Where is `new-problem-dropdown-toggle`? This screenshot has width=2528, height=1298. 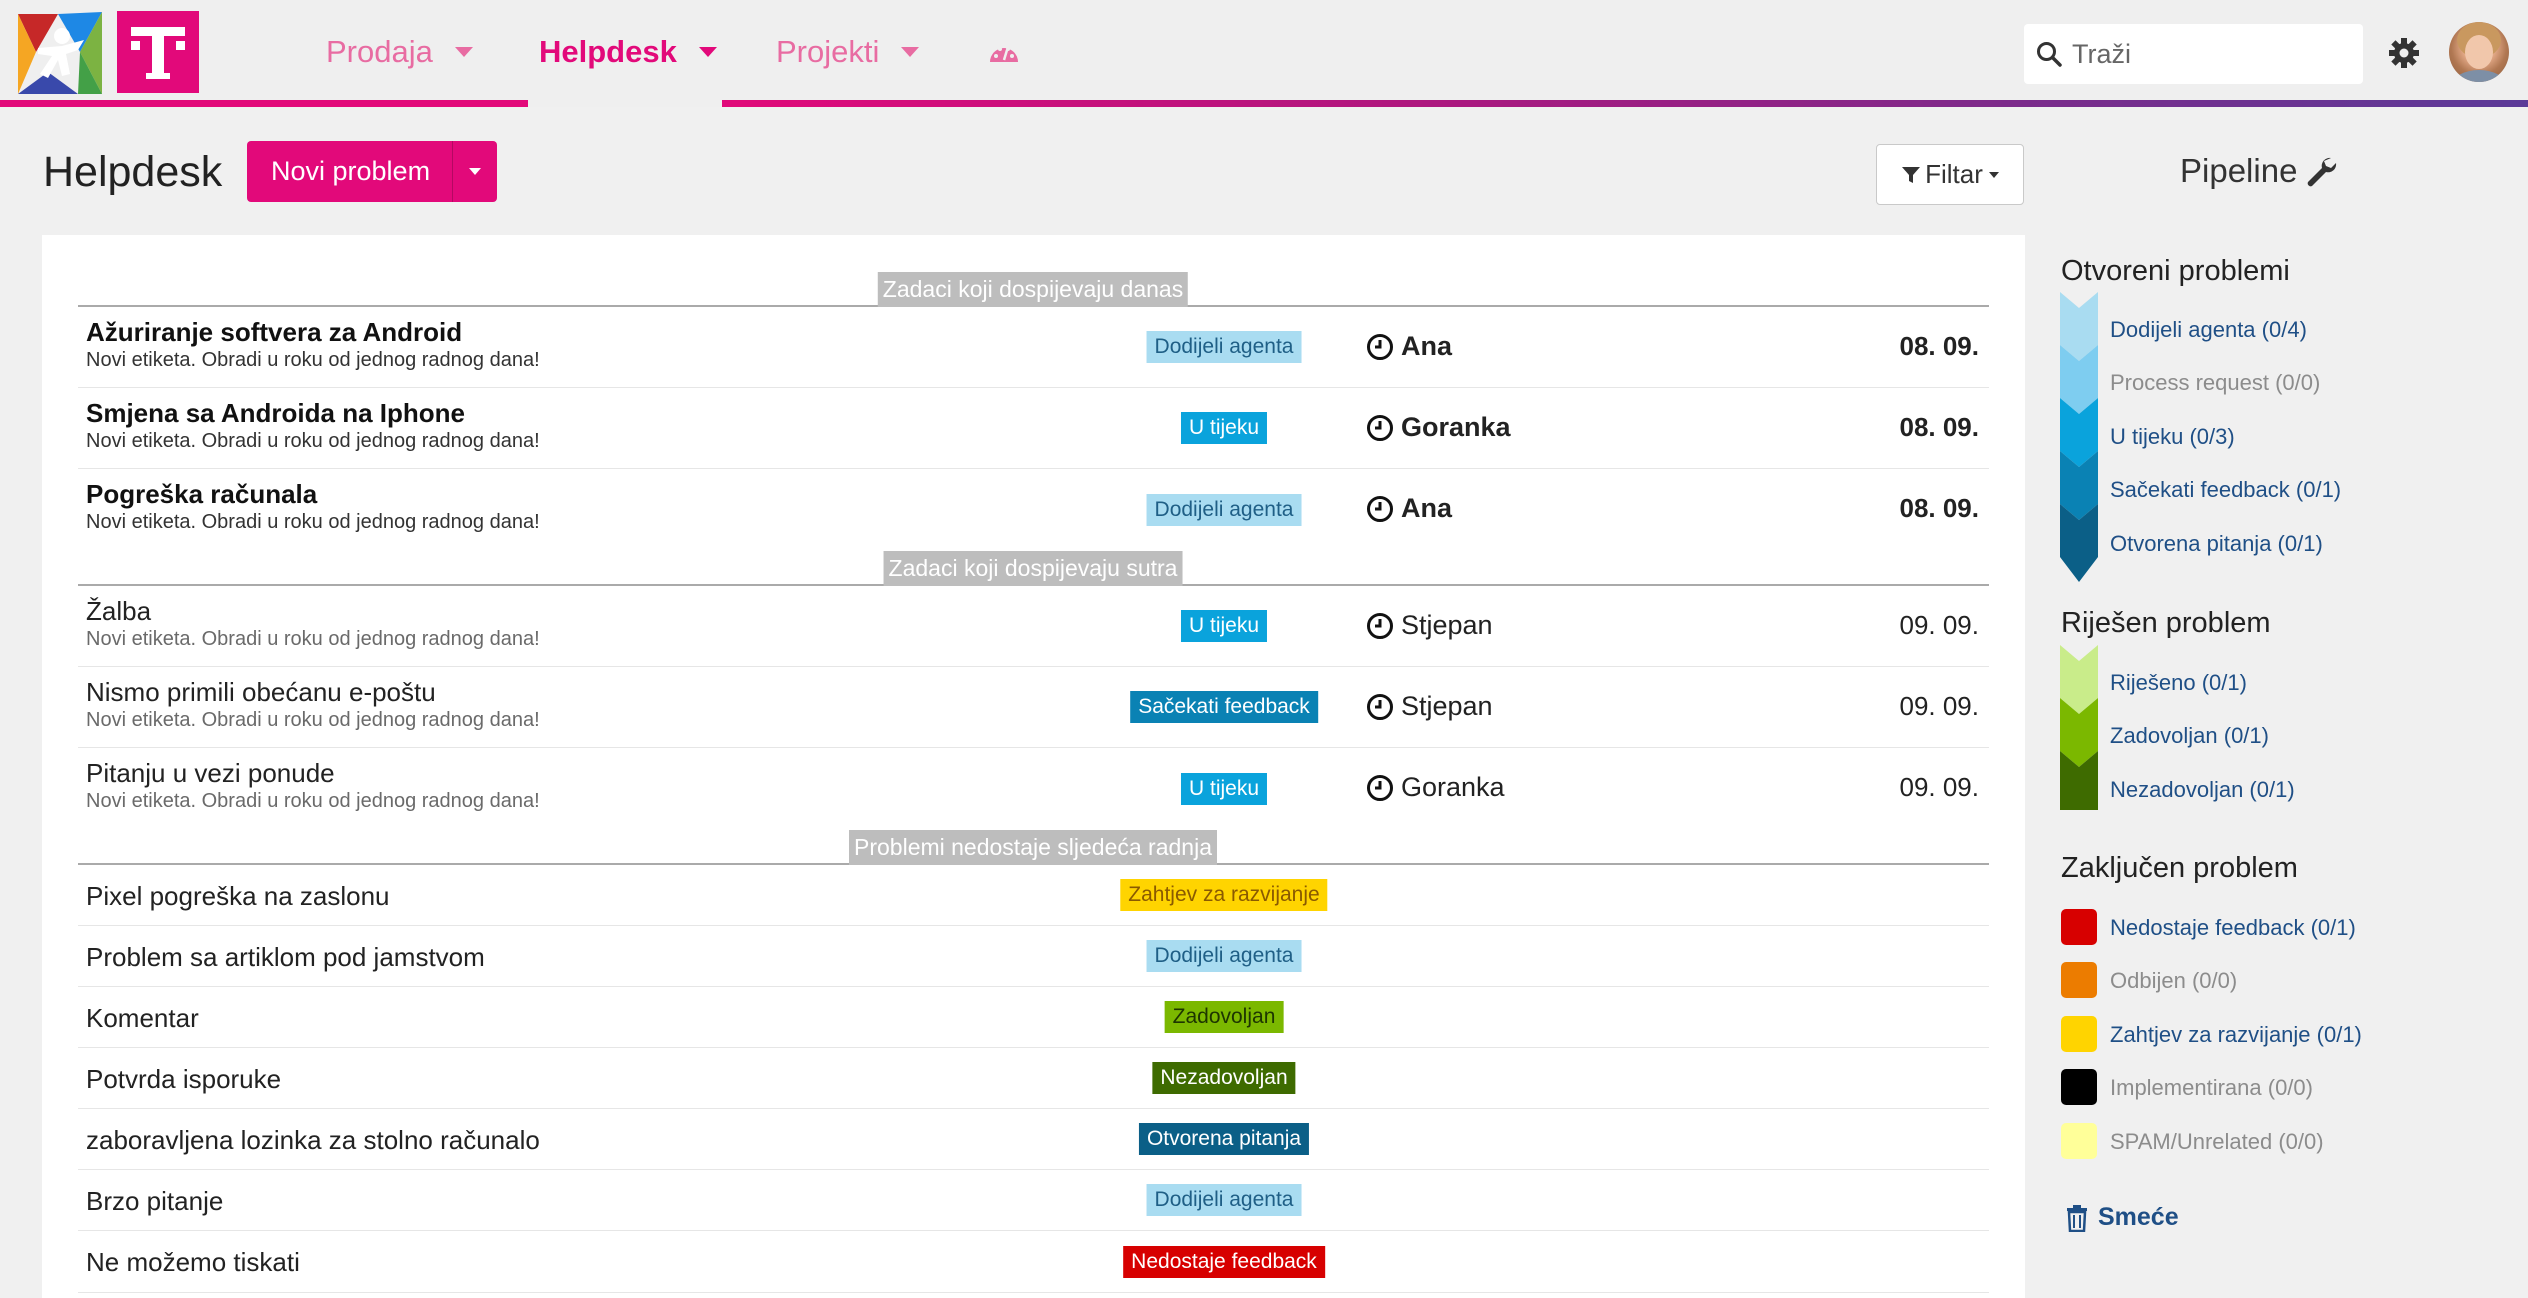 new-problem-dropdown-toggle is located at coordinates (475, 171).